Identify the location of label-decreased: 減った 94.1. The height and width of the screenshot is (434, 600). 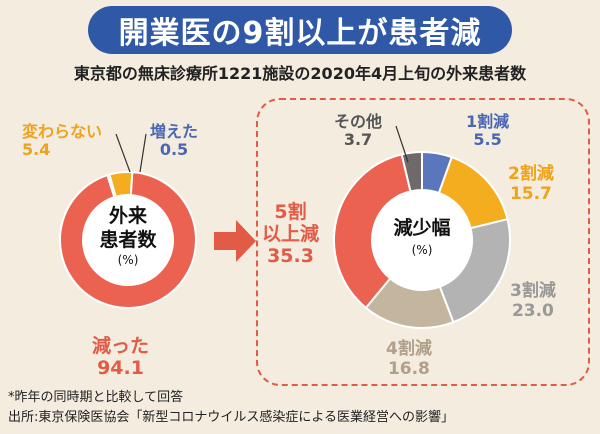
(121, 357).